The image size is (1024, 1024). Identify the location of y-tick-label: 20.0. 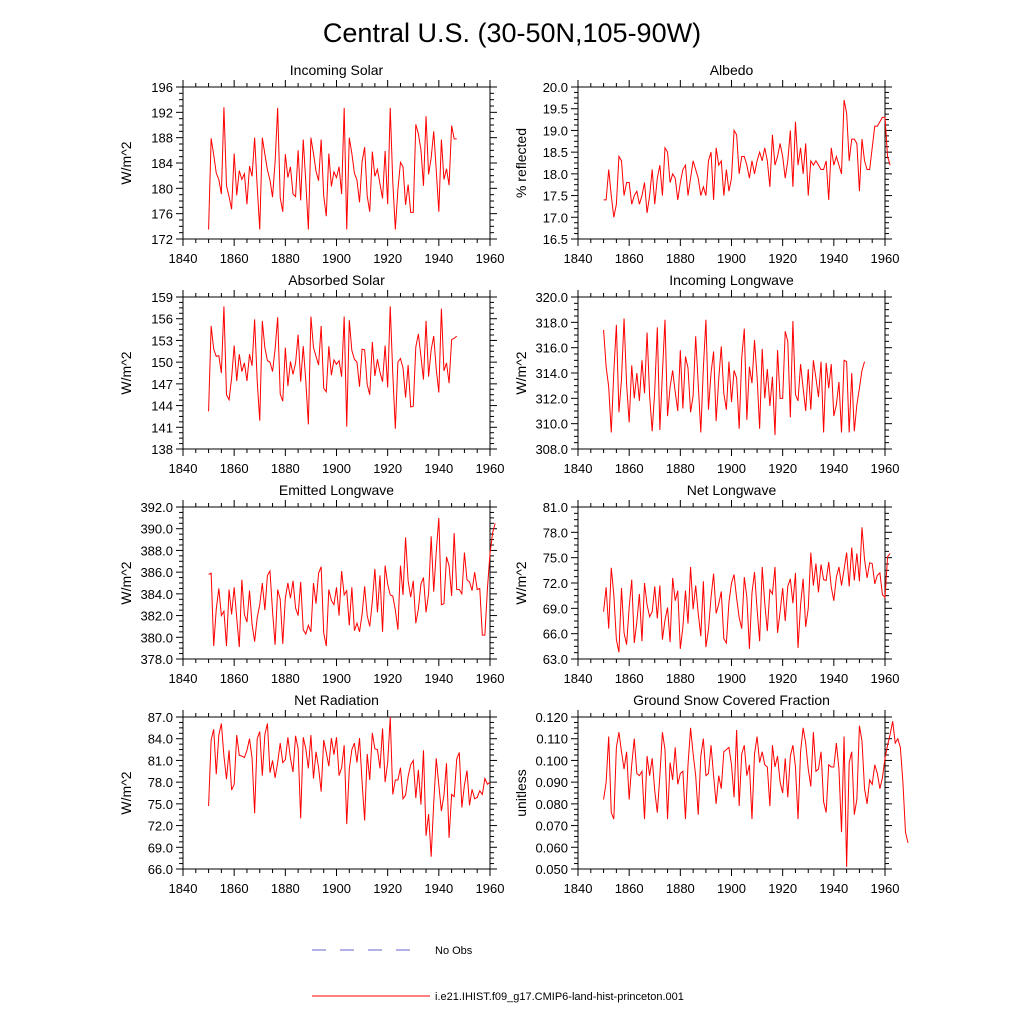
(555, 87).